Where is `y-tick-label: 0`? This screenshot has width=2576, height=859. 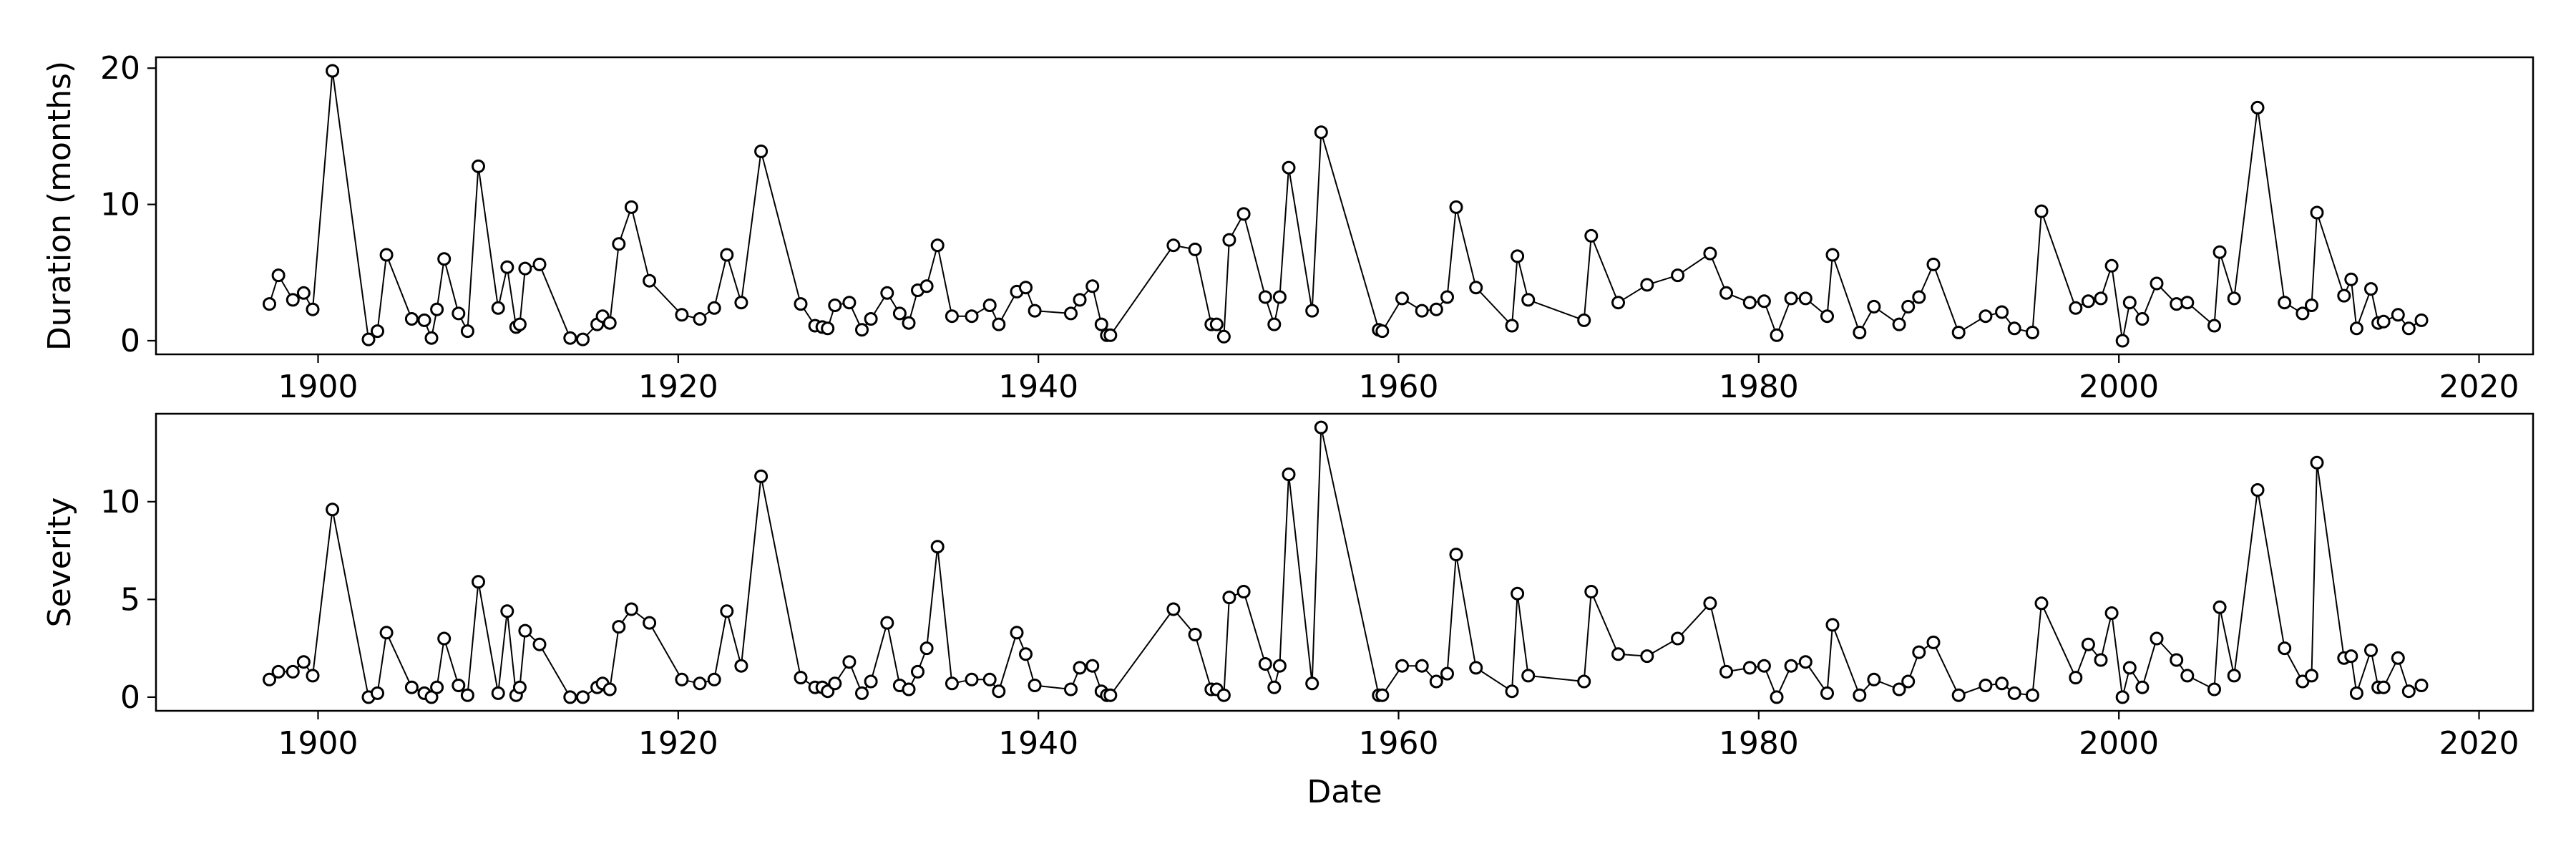
y-tick-label: 0 is located at coordinates (130, 697).